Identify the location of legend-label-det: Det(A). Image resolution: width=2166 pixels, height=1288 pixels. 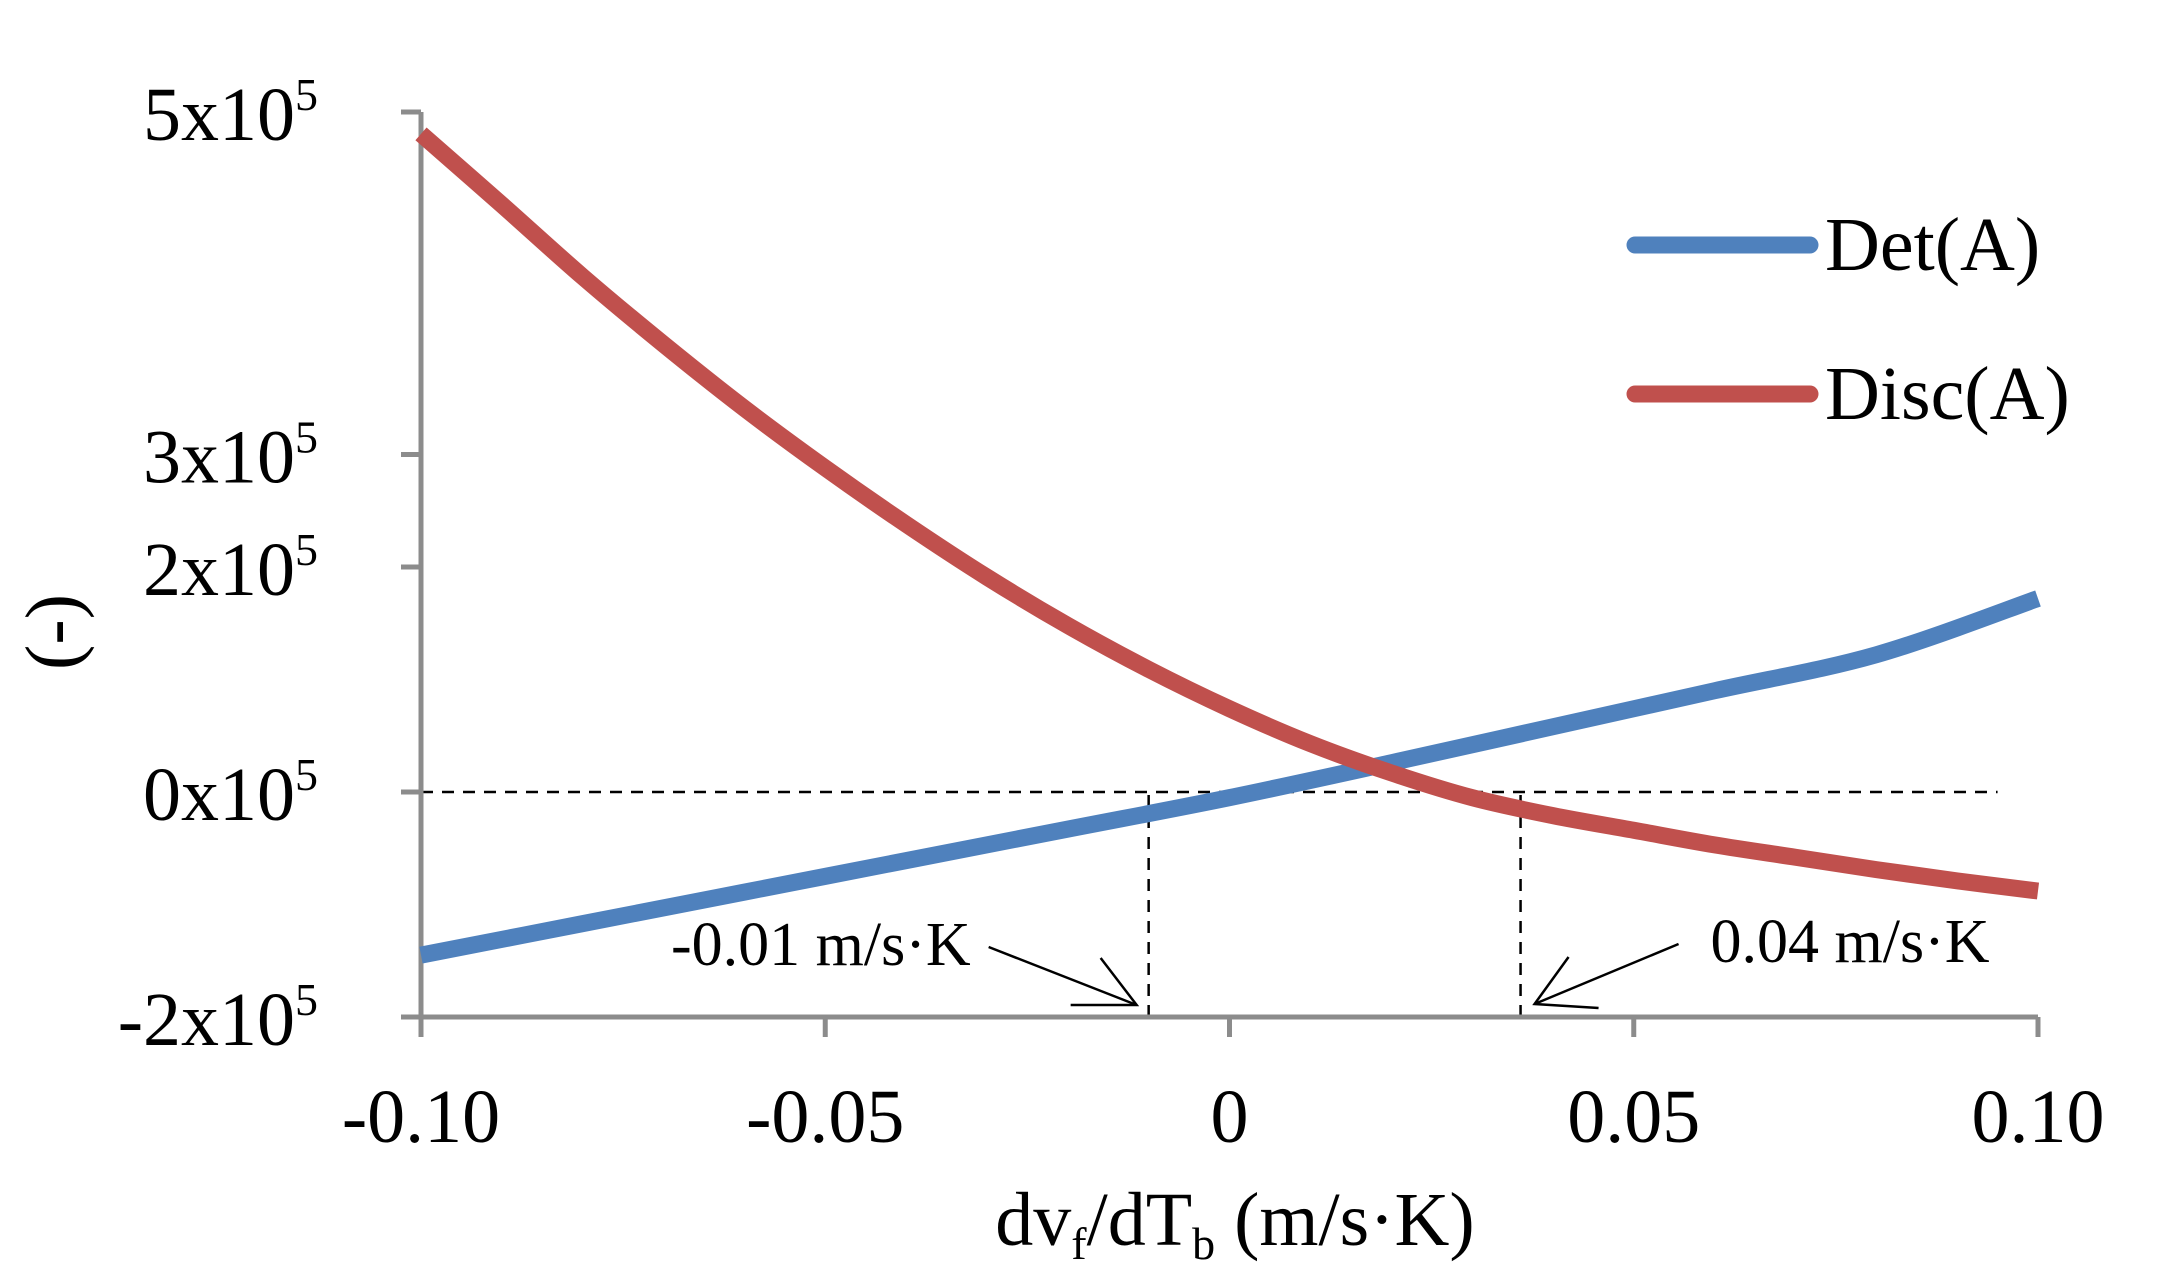
(1932, 245).